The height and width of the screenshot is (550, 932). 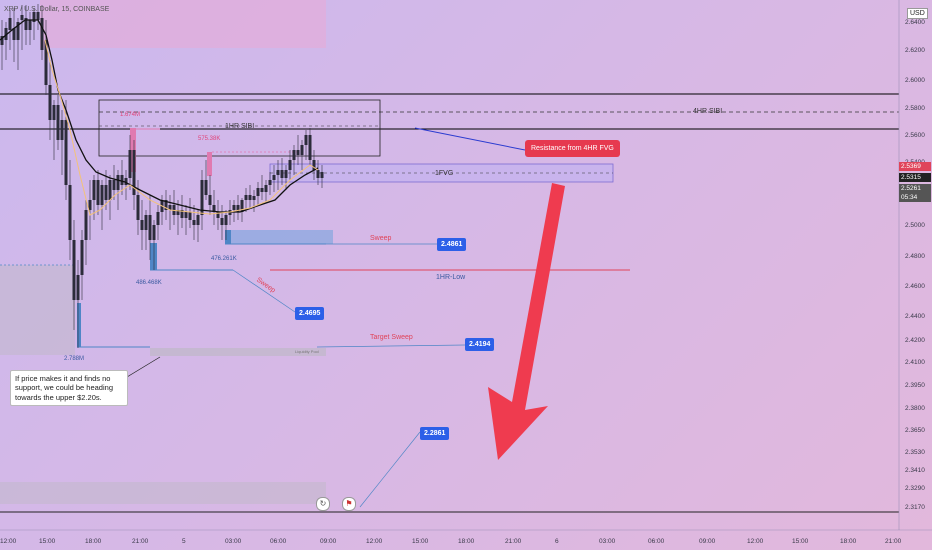 What do you see at coordinates (149, 283) in the screenshot?
I see `volume-label: 486.468K` at bounding box center [149, 283].